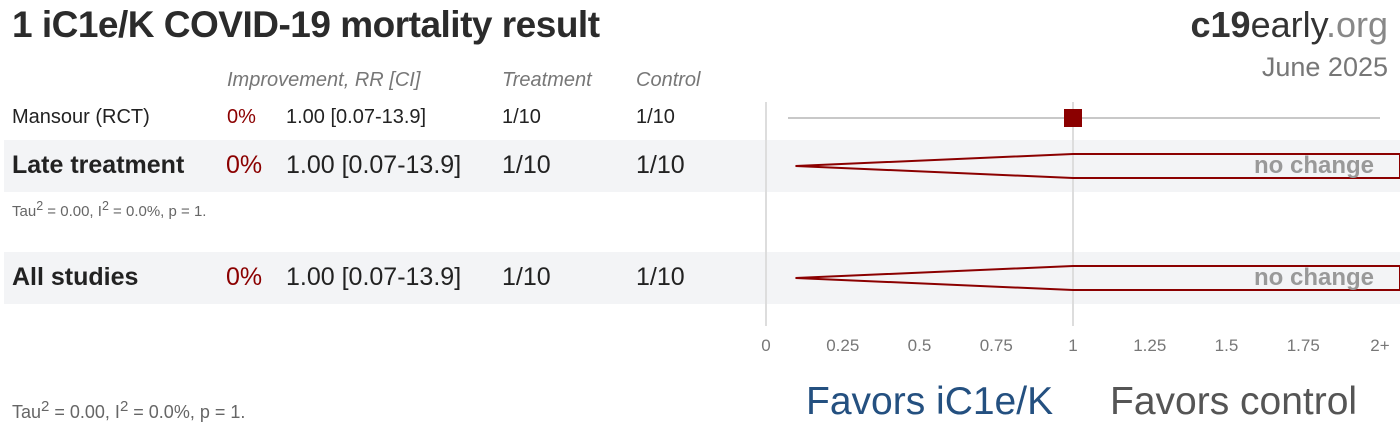 The image size is (1400, 429). I want to click on x-tick-label: 1.25, so click(1150, 345).